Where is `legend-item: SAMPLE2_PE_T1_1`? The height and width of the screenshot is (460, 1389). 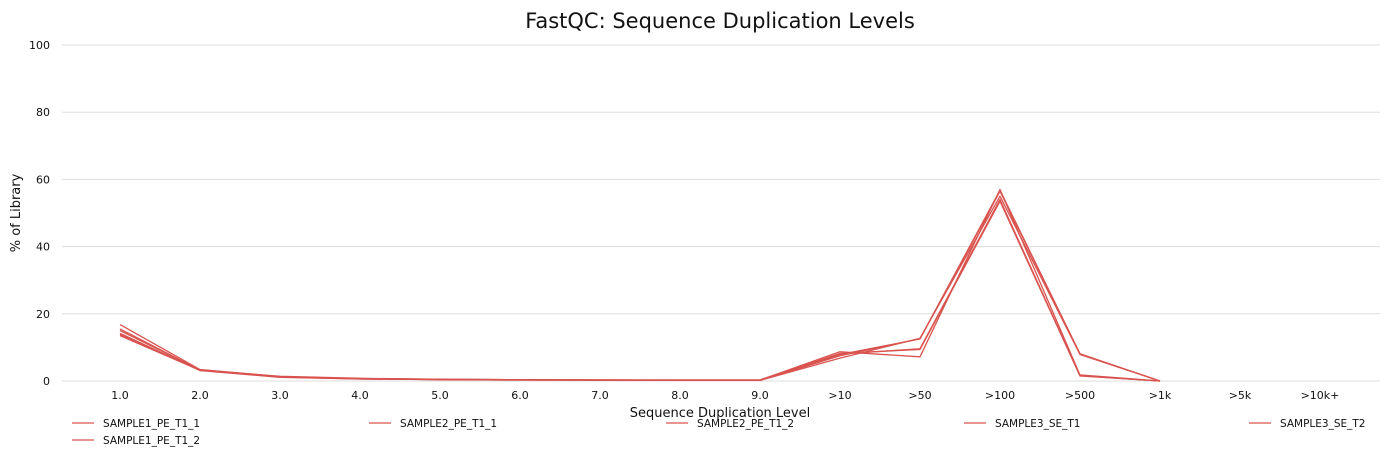 legend-item: SAMPLE2_PE_T1_1 is located at coordinates (433, 424).